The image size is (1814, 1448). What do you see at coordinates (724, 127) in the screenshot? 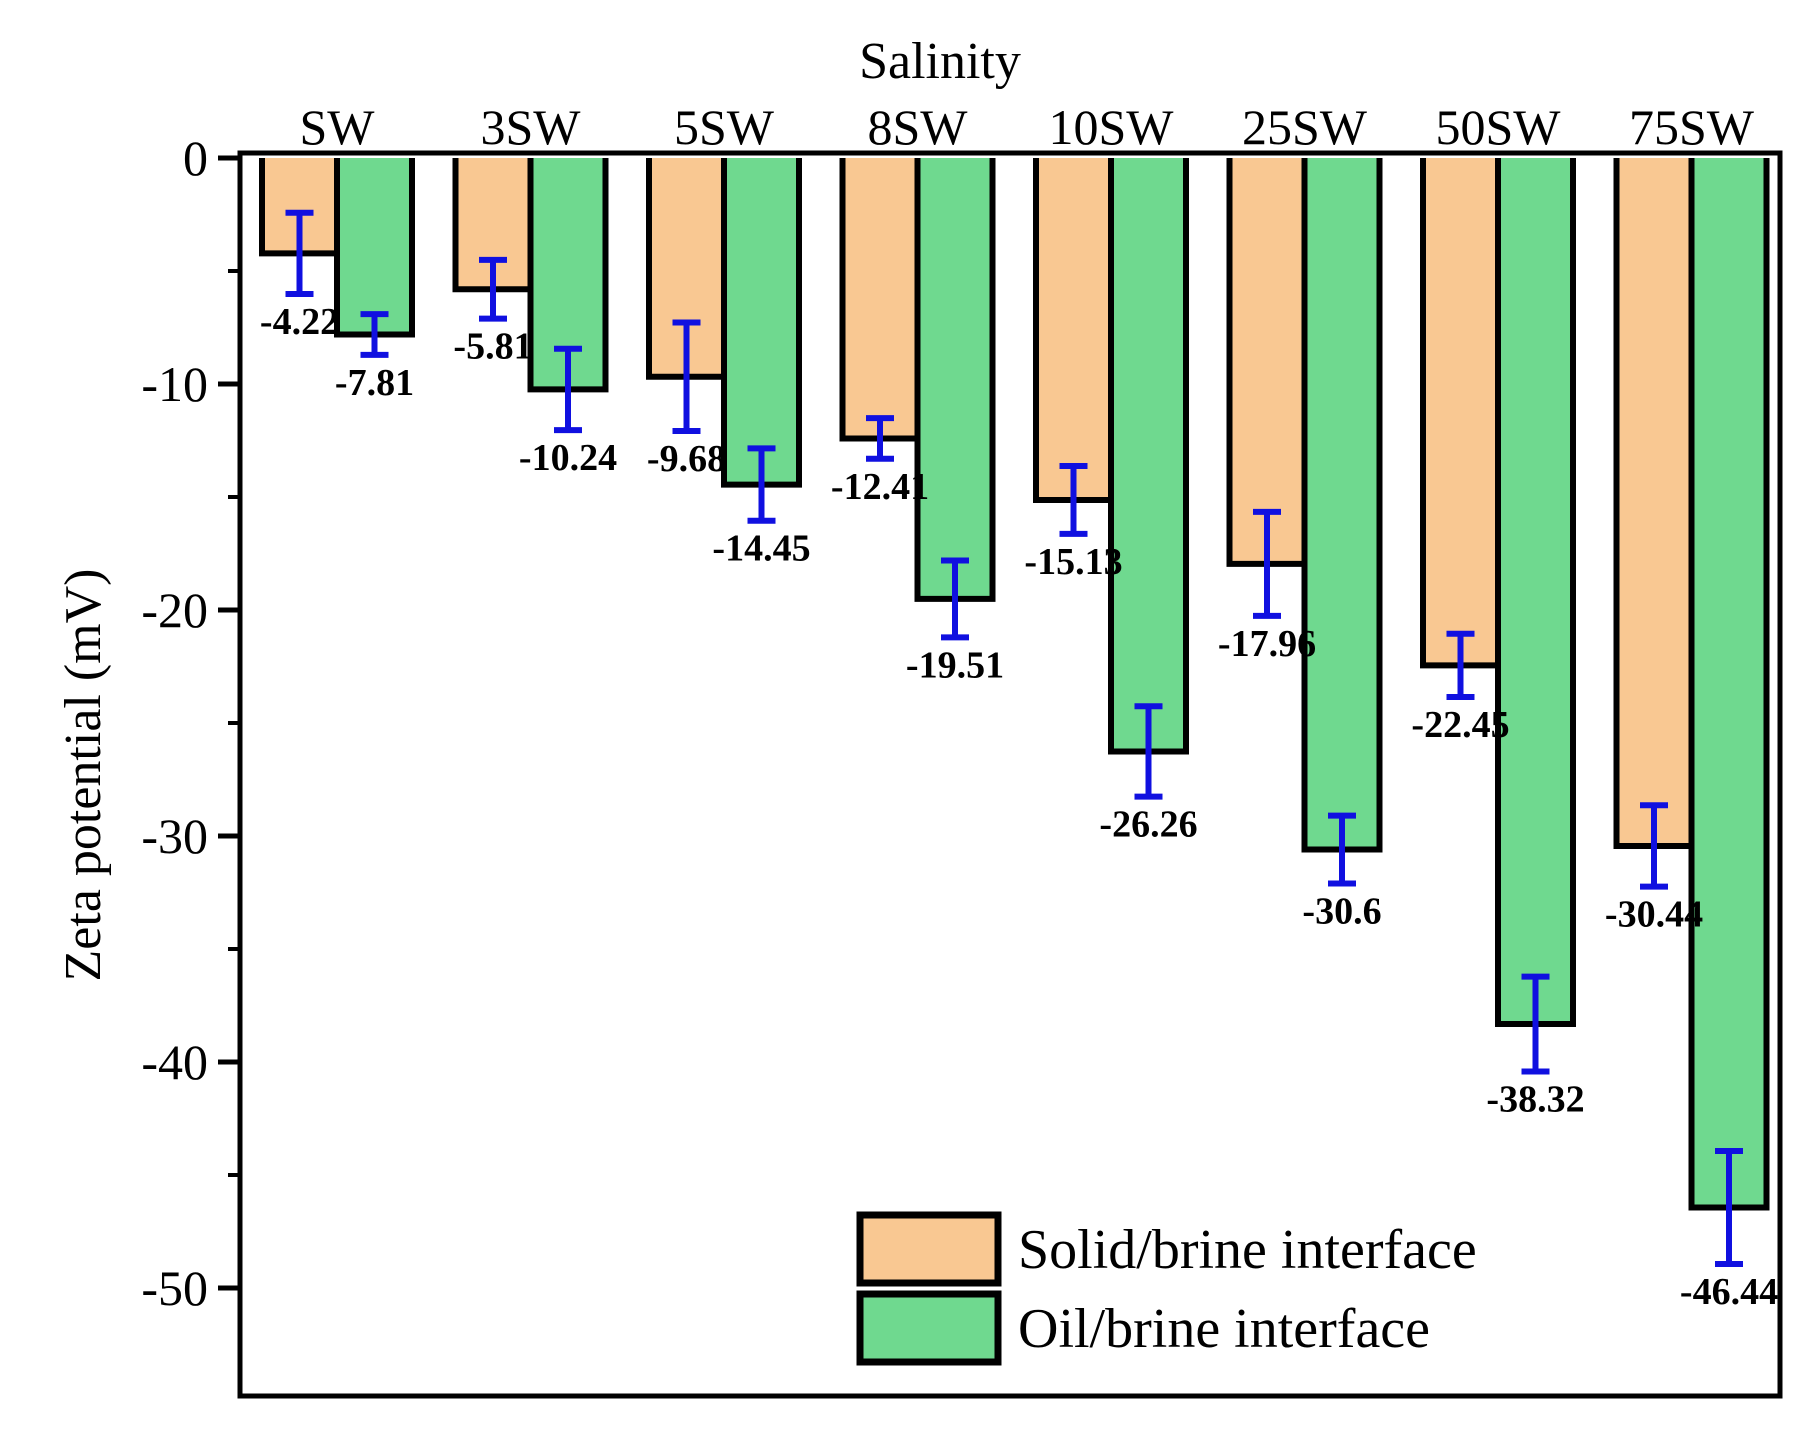
I see `category-label: 5SW` at bounding box center [724, 127].